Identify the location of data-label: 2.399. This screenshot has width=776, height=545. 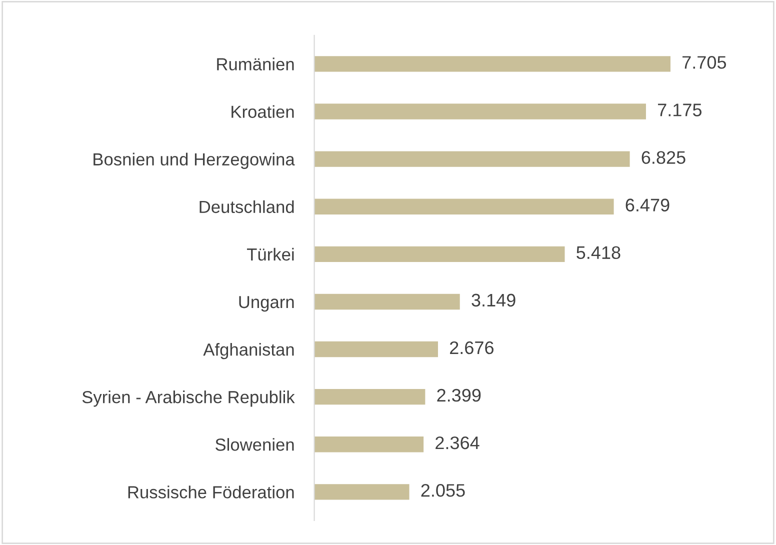
(459, 395).